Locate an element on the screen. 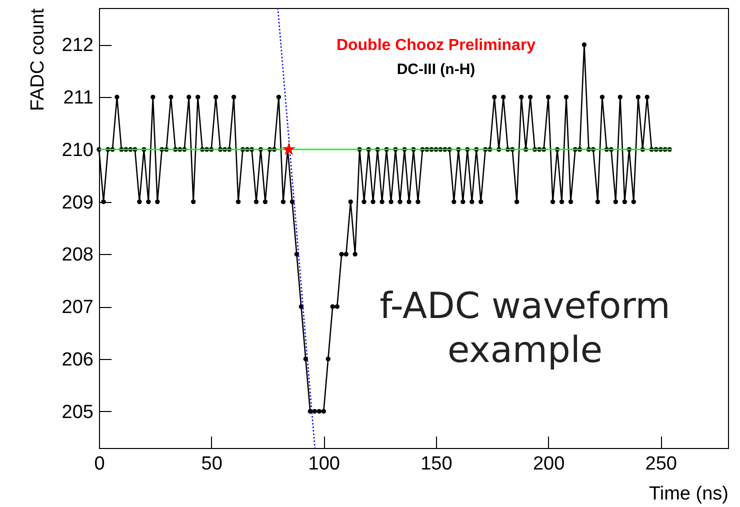  x-tick-label: 50 is located at coordinates (211, 464).